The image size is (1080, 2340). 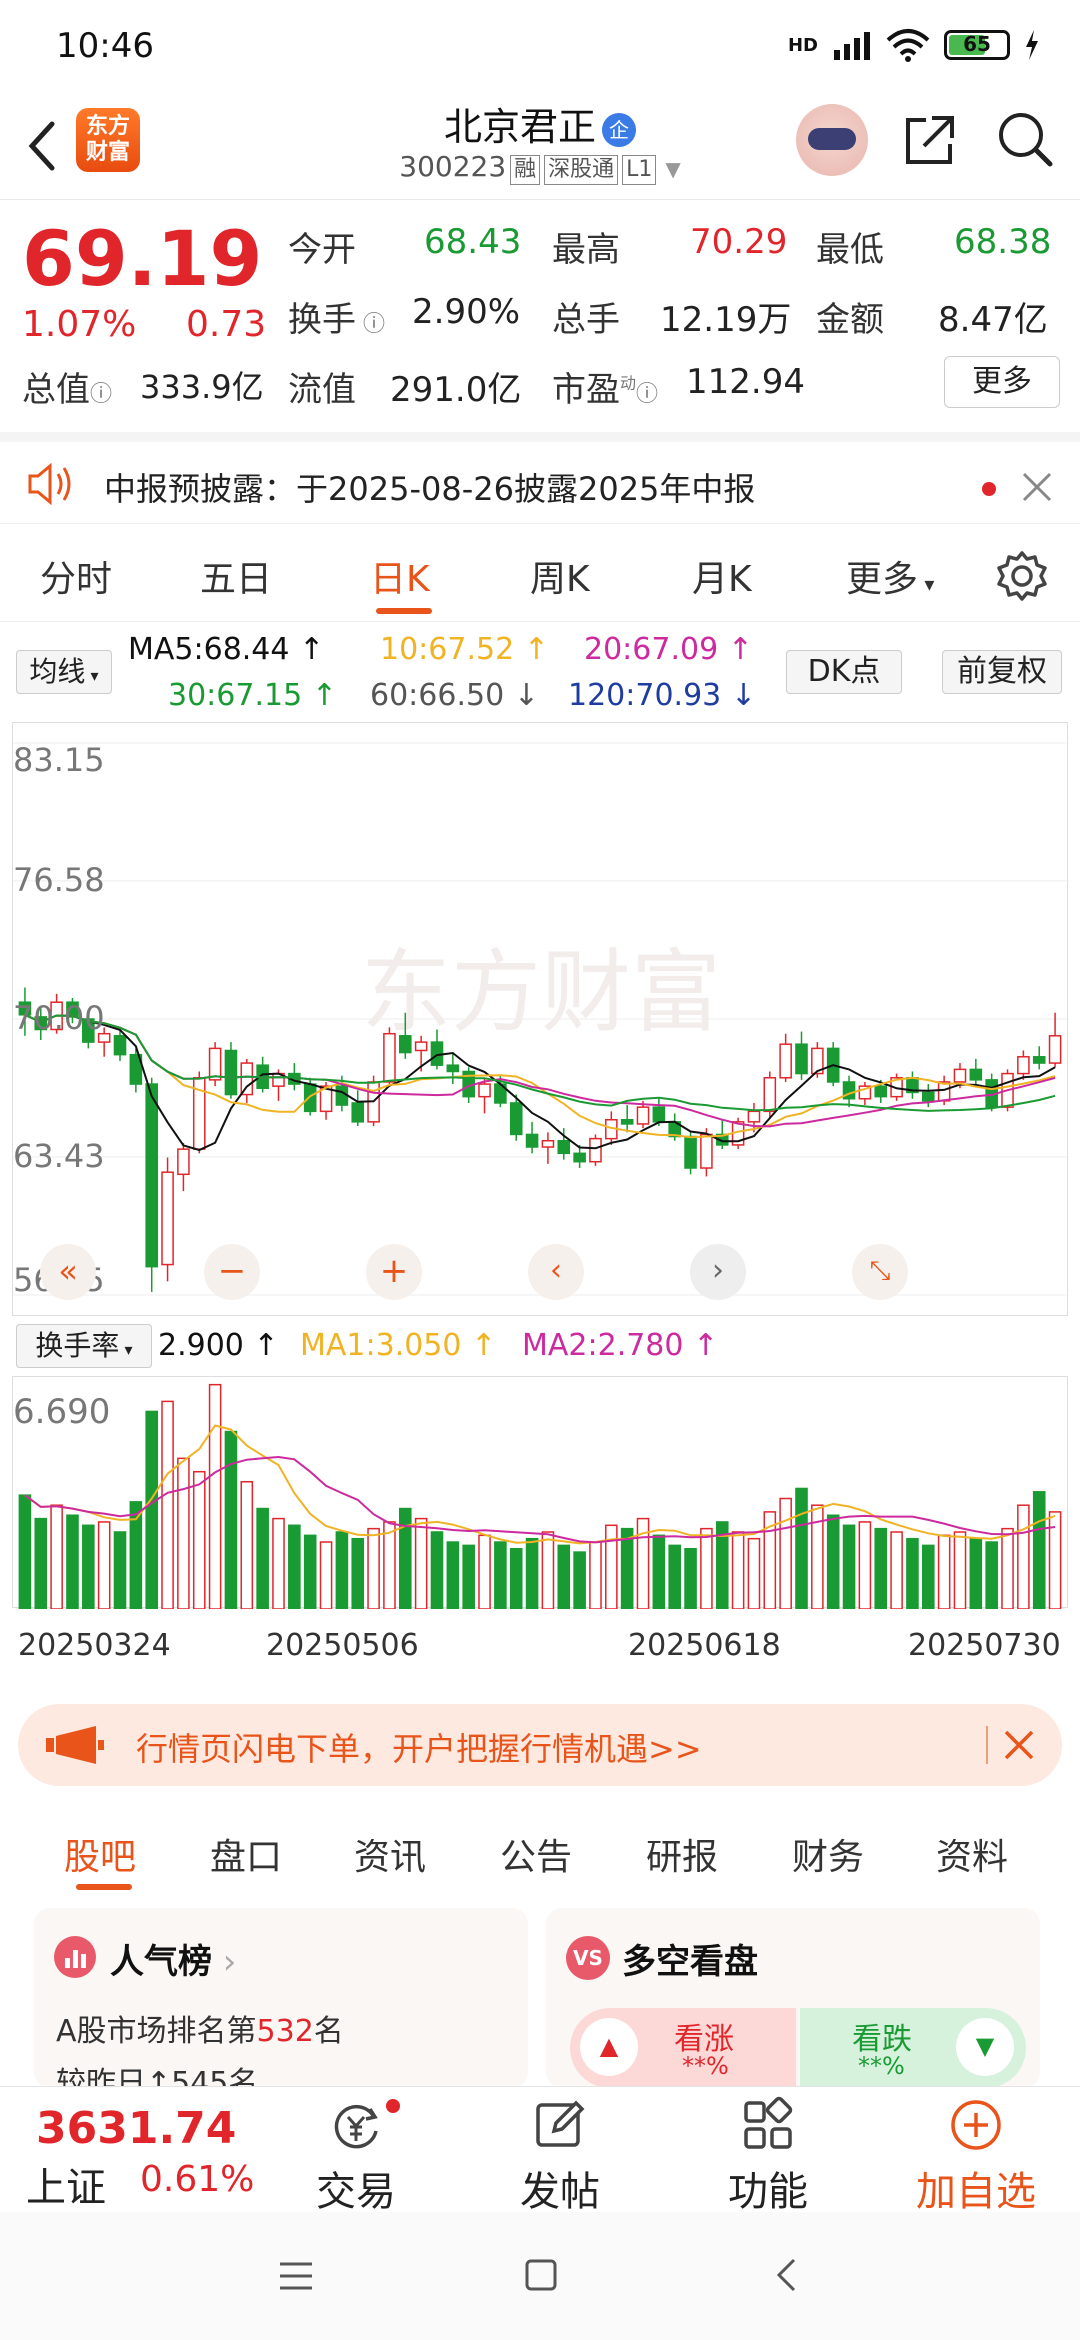 I want to click on promo-close-icon, so click(x=1019, y=1745).